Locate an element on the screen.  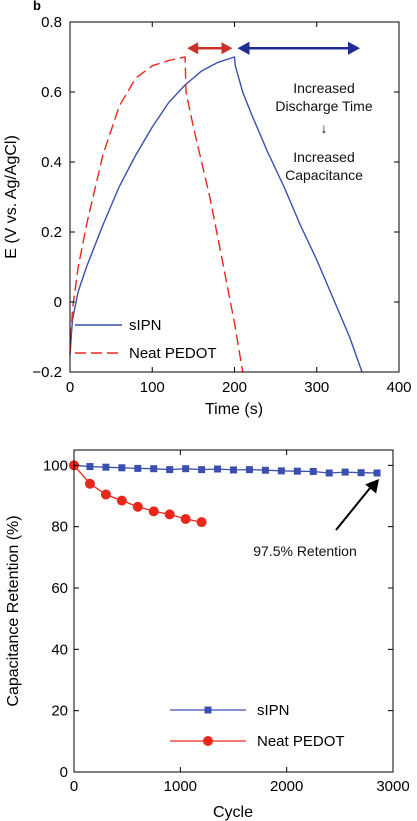
bottom-annotation-layer: 97.5% Retention is located at coordinates (316, 519).